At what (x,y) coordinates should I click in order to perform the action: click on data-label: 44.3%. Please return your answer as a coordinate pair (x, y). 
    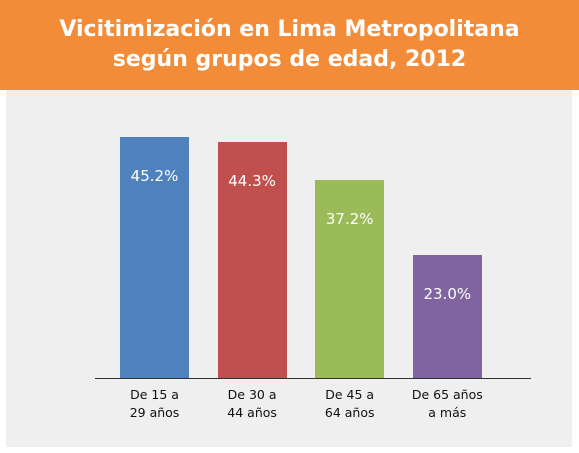
    Looking at the image, I should click on (252, 180).